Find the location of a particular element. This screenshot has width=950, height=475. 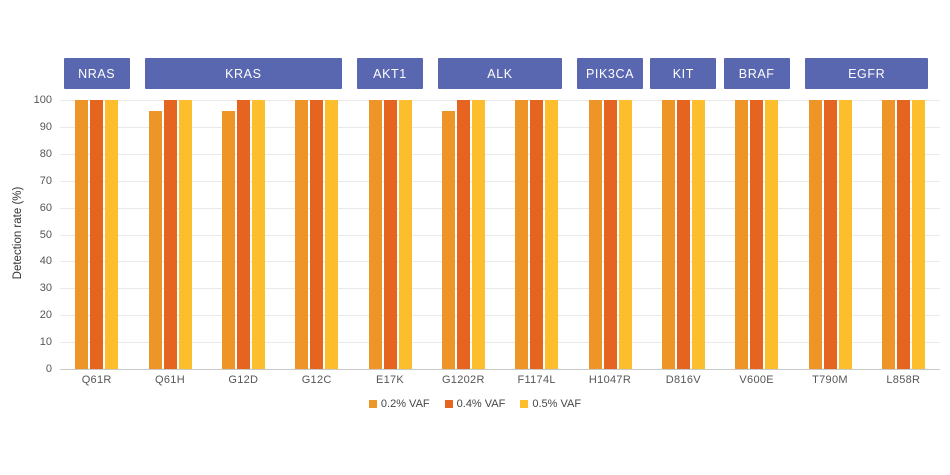

bar-e17k-0.2vaf is located at coordinates (375, 234).